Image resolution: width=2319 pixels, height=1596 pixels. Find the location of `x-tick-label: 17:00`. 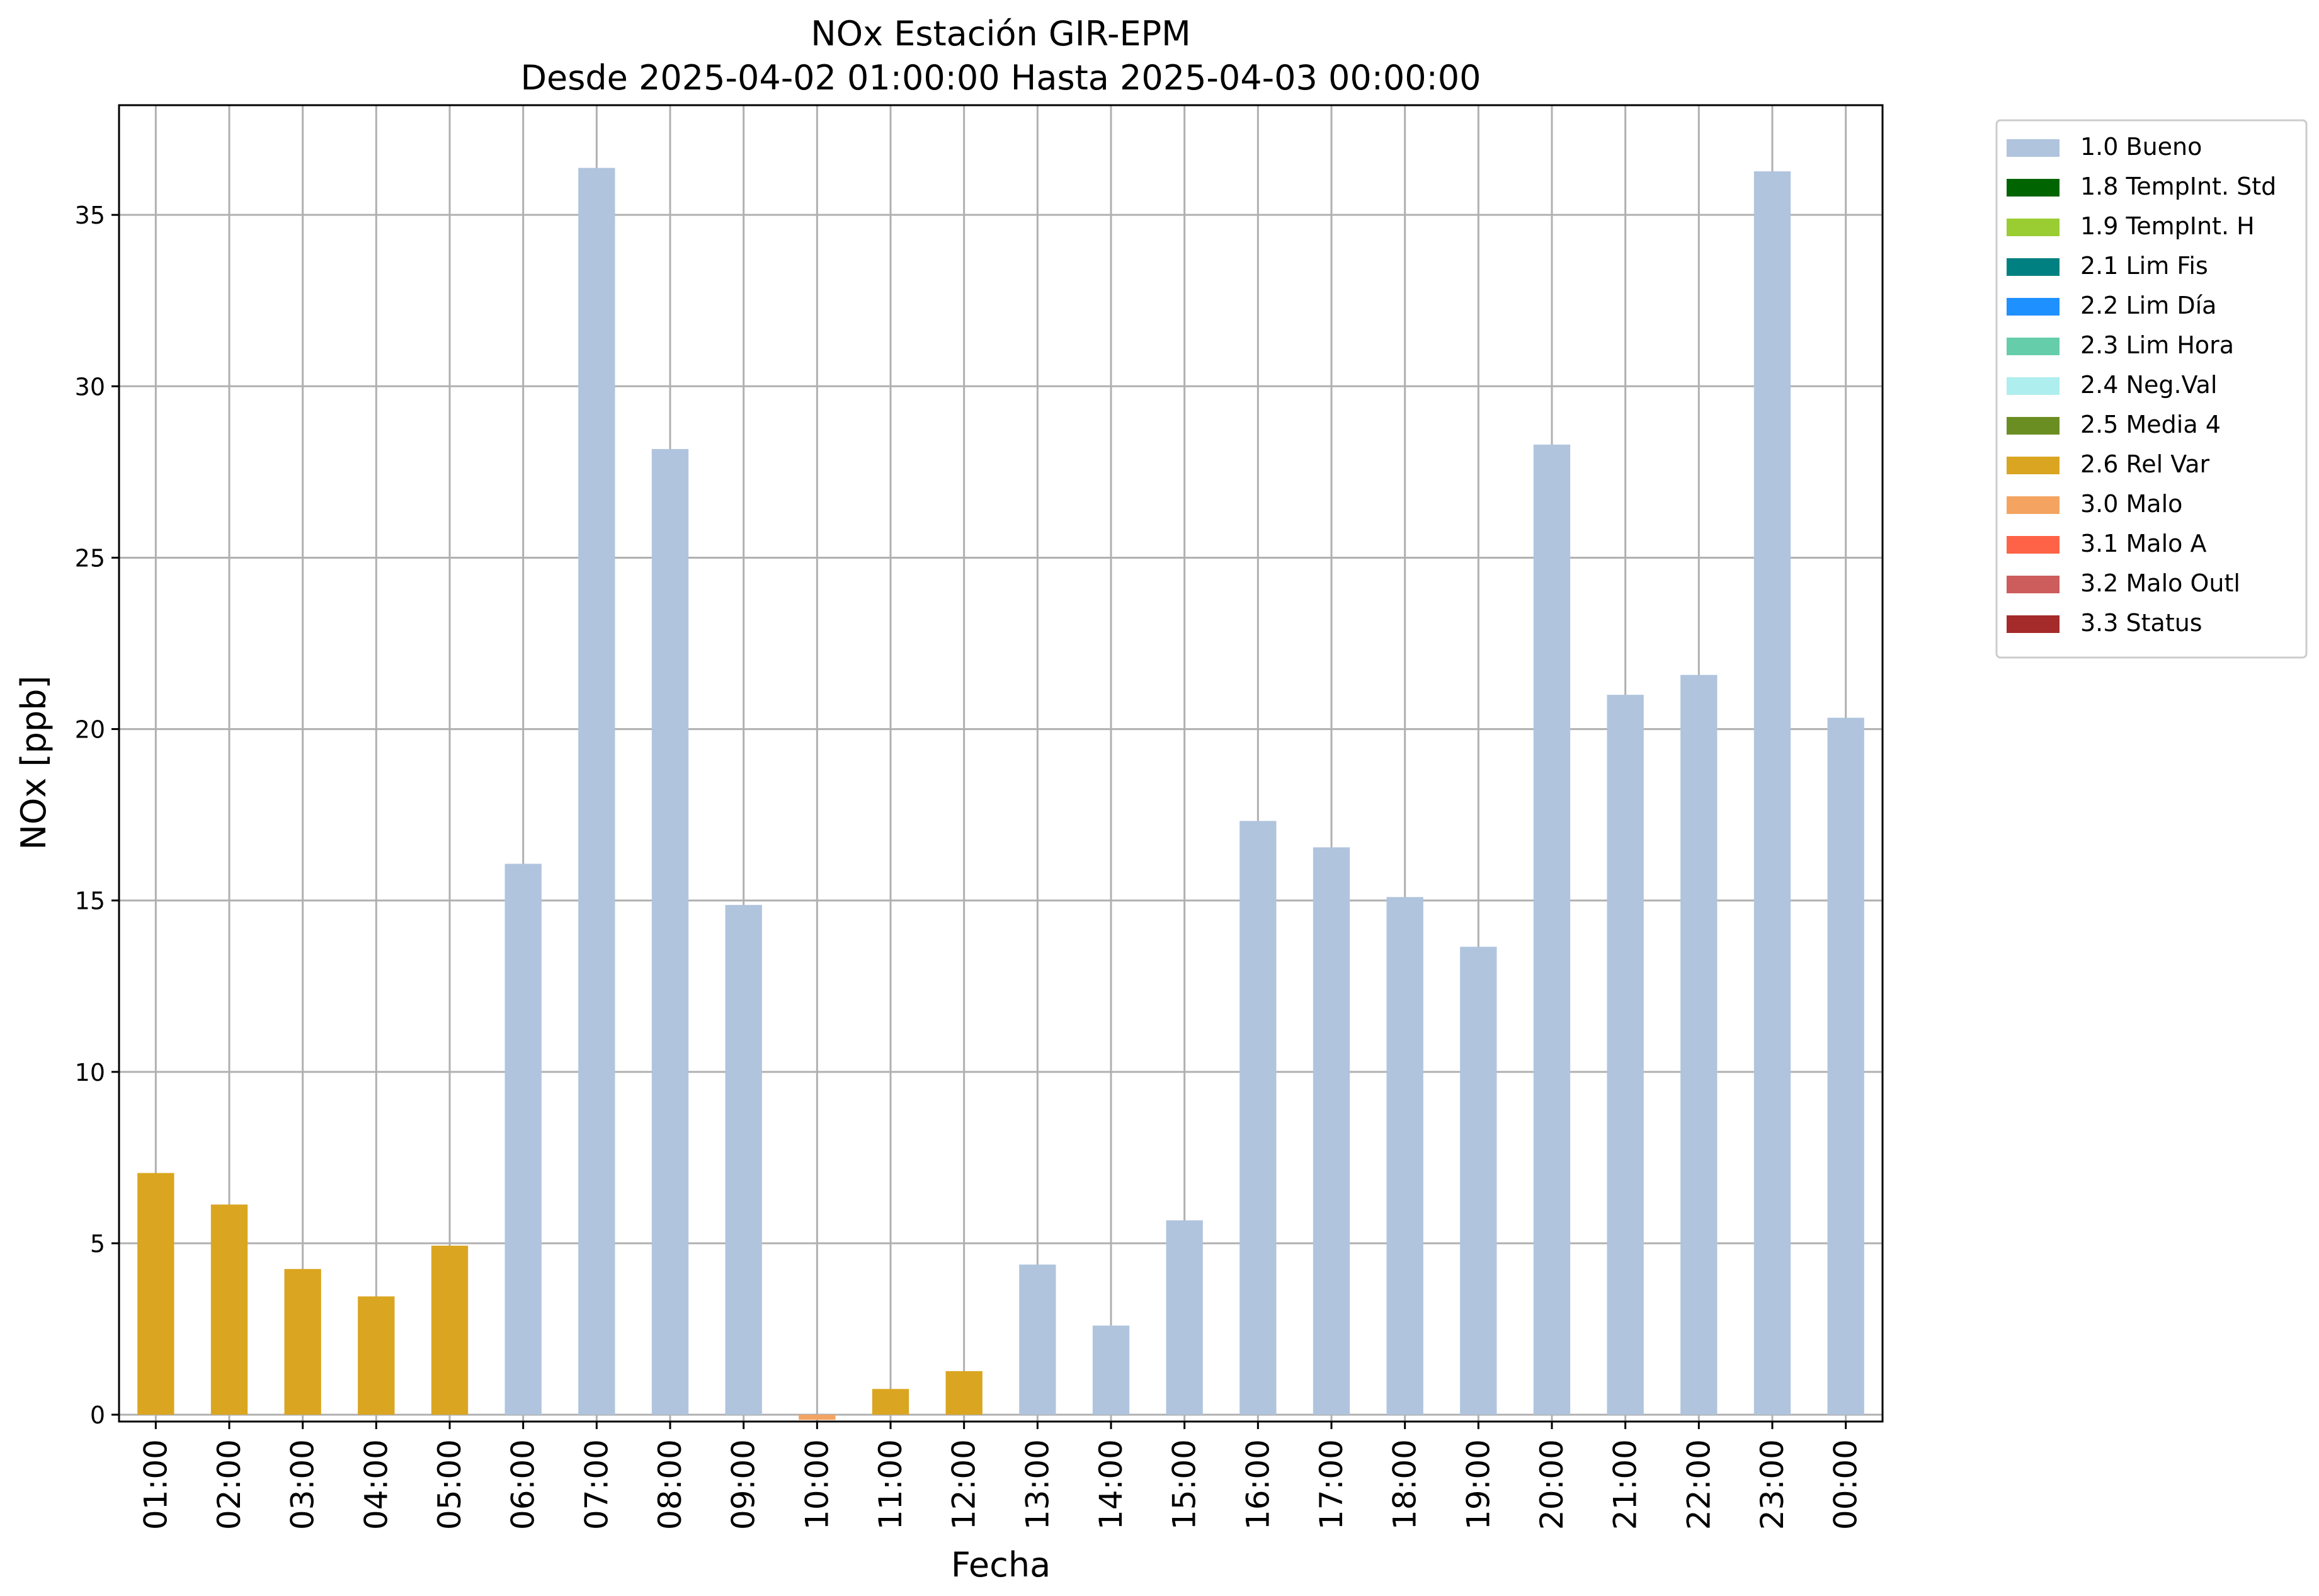

x-tick-label: 17:00 is located at coordinates (1331, 1484).